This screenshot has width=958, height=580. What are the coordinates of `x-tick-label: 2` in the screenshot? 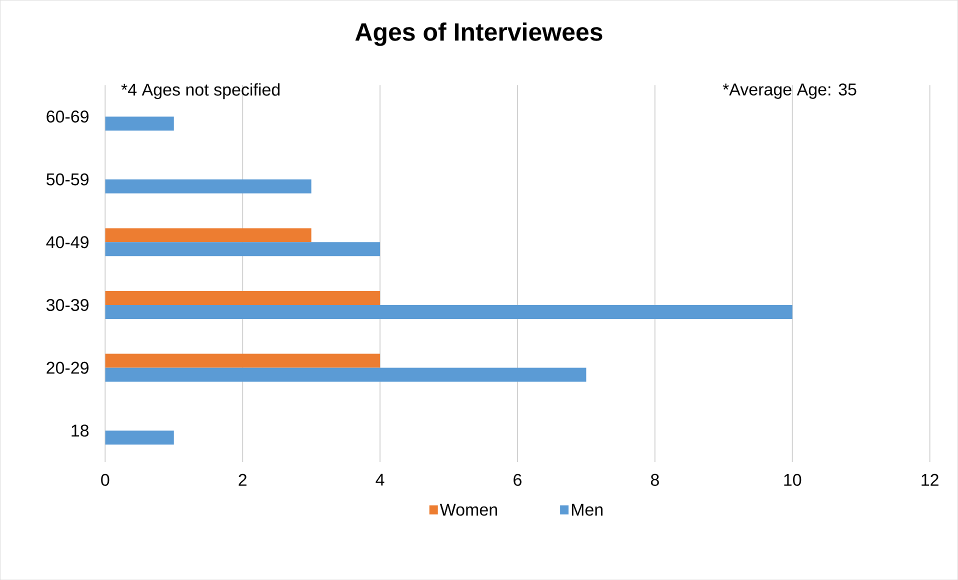 It's located at (242, 480).